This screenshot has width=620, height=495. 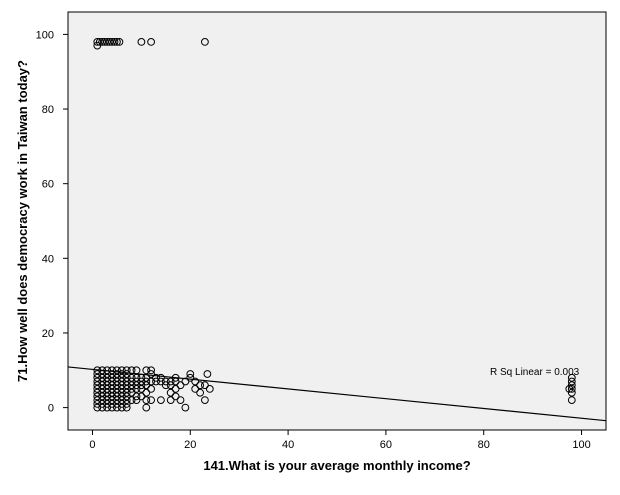 I want to click on x-tick-label: 60, so click(x=386, y=445).